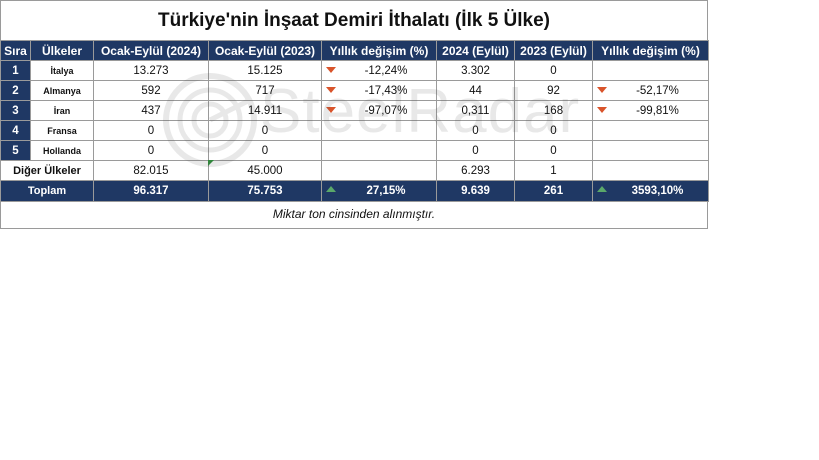 The width and height of the screenshot is (819, 460). I want to click on rank-cell: 3, so click(15, 110).